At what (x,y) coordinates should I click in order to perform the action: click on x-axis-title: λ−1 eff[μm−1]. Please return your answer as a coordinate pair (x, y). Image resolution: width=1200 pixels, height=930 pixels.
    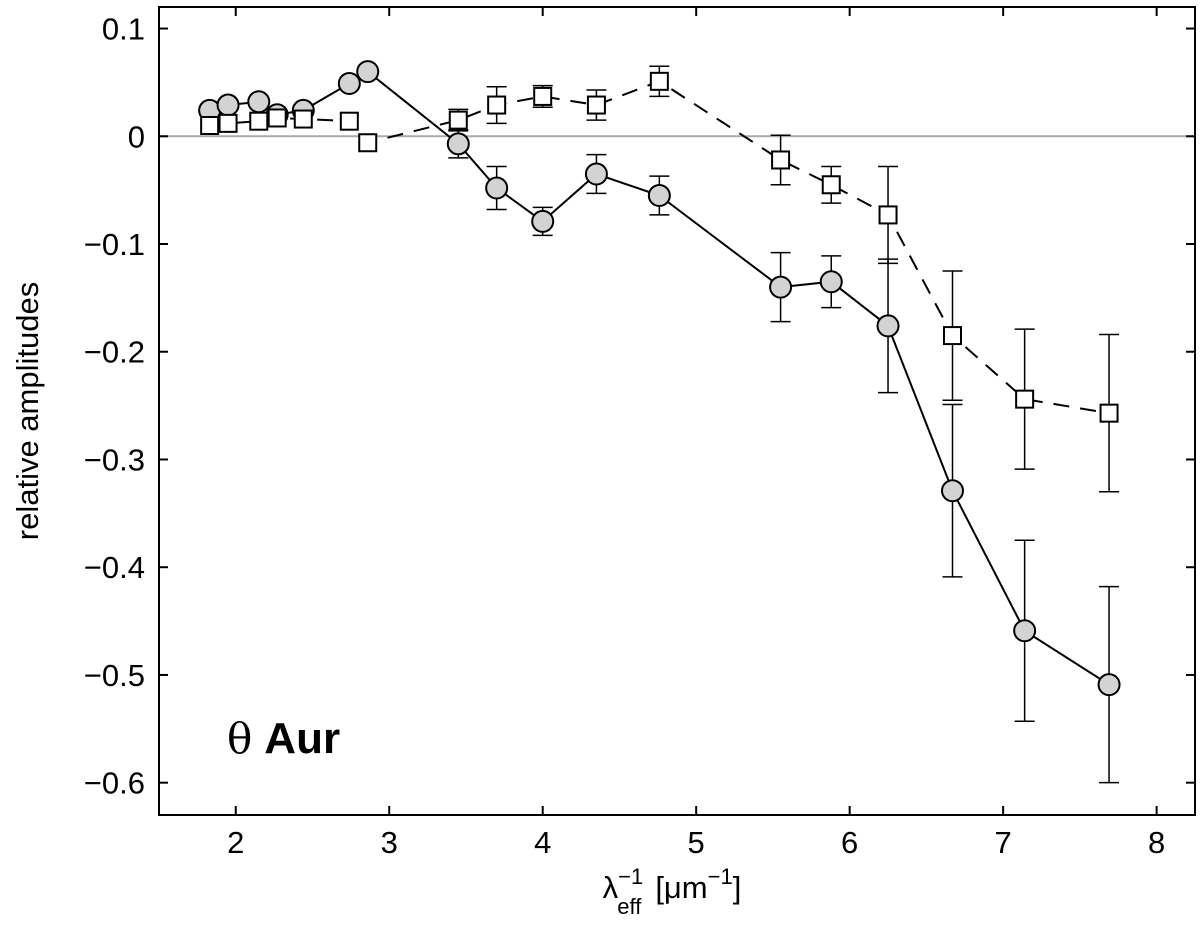
    Looking at the image, I should click on (672, 891).